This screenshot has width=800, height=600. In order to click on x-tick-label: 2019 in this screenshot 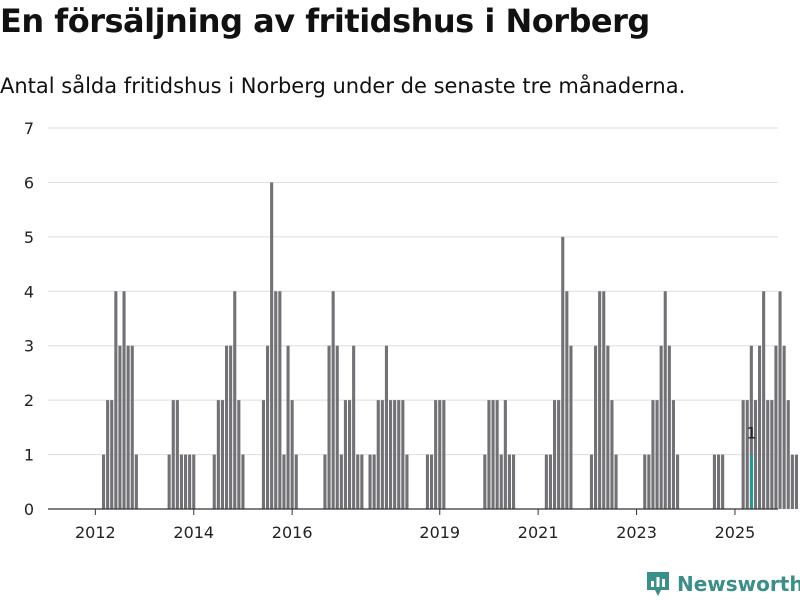, I will do `click(439, 532)`.